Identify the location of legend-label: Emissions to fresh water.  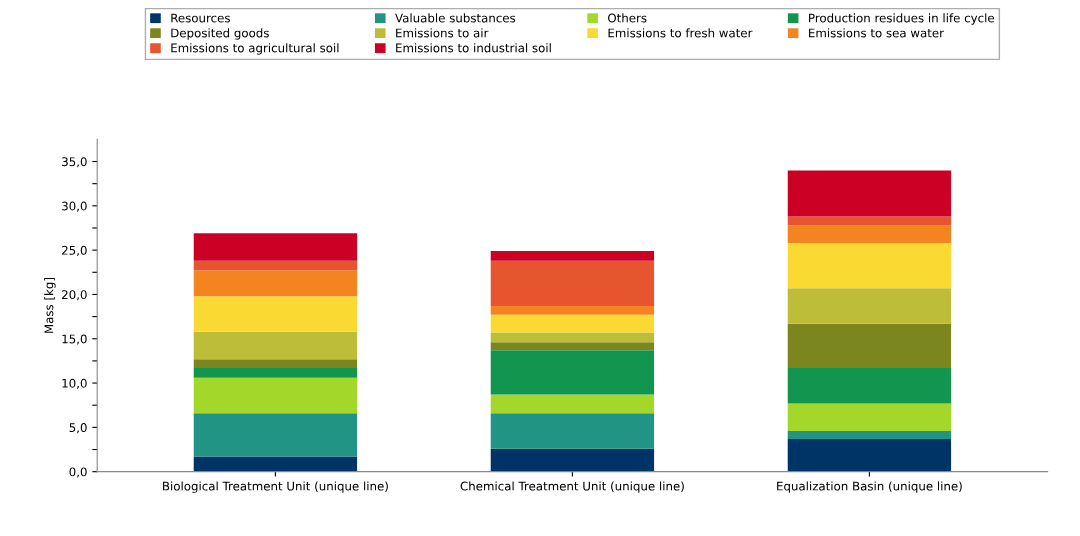
(680, 33).